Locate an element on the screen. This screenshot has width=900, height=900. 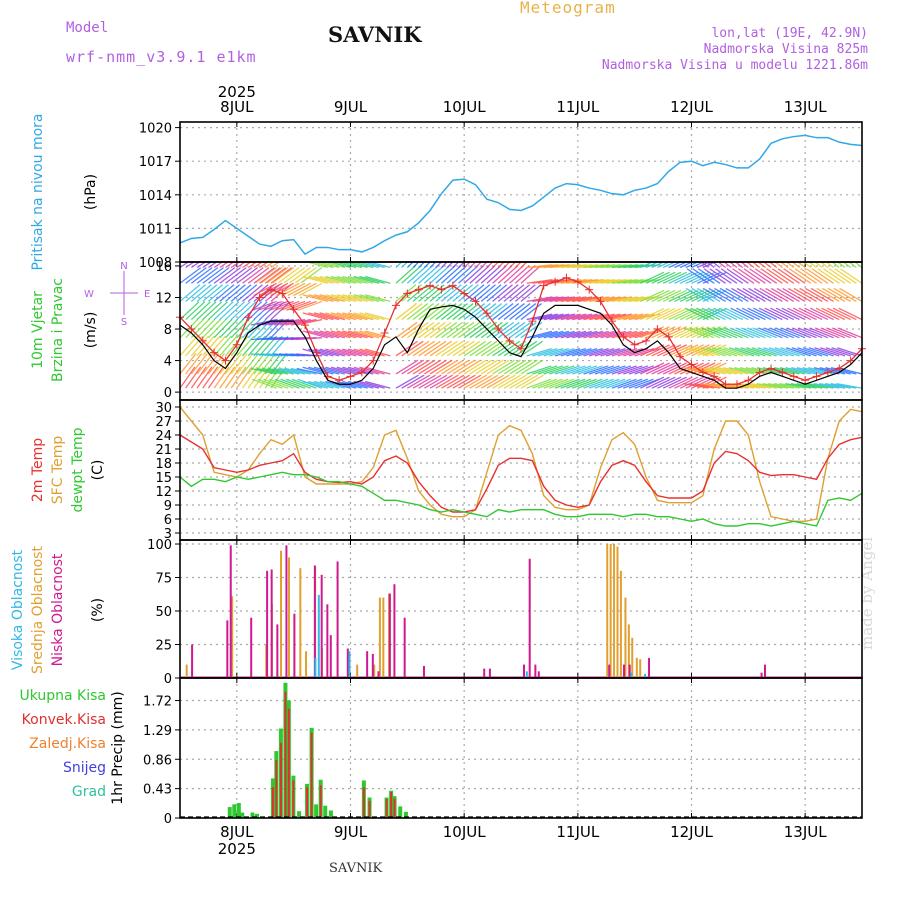
pressure-line is located at coordinates (521, 195).